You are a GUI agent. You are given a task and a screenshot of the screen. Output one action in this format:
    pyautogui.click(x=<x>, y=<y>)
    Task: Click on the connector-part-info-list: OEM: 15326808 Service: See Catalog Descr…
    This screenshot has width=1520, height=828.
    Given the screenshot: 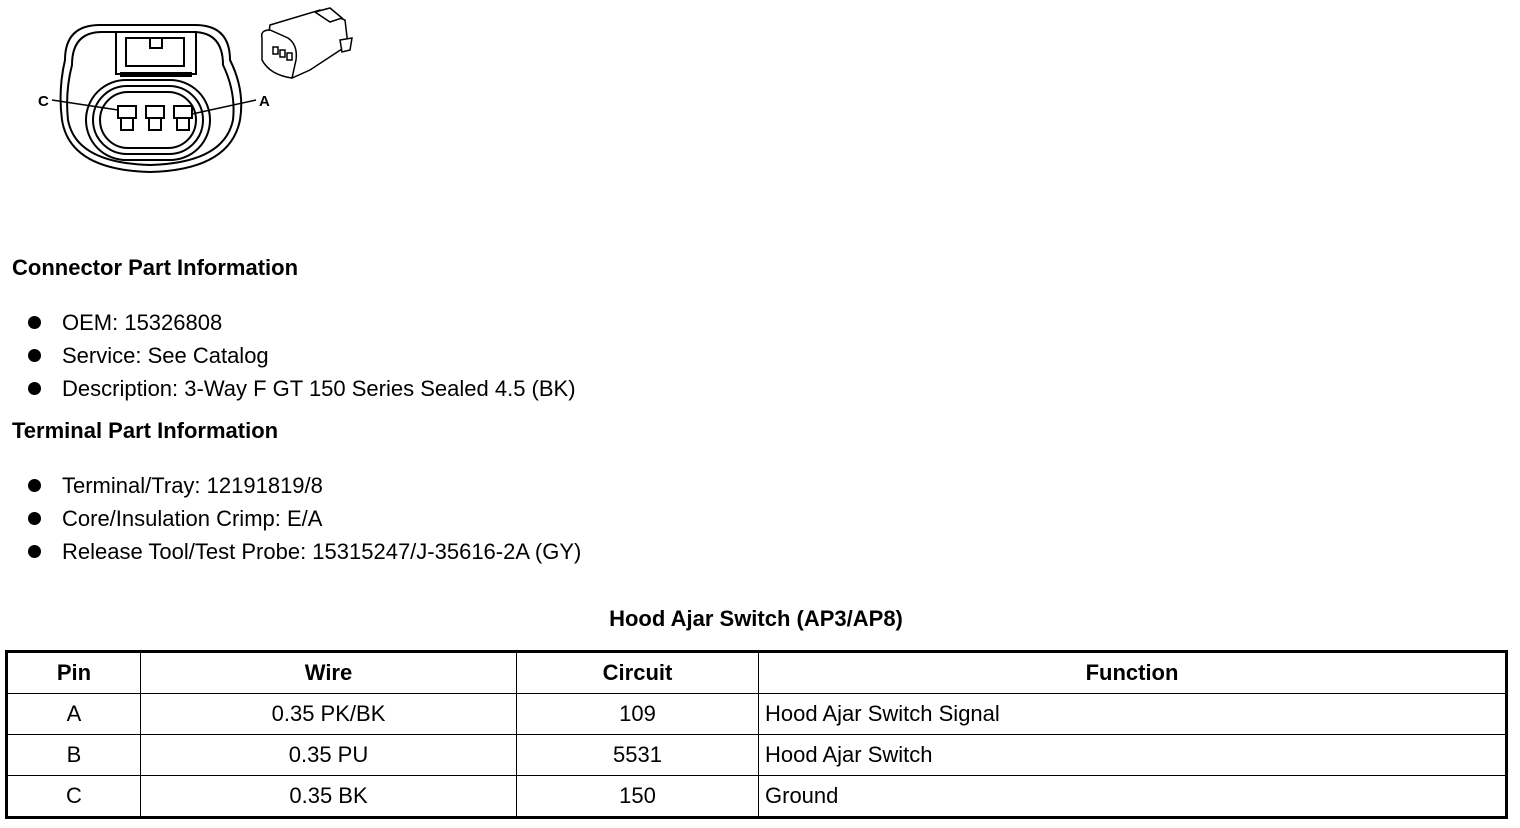 What is the action you would take?
    pyautogui.click(x=302, y=355)
    